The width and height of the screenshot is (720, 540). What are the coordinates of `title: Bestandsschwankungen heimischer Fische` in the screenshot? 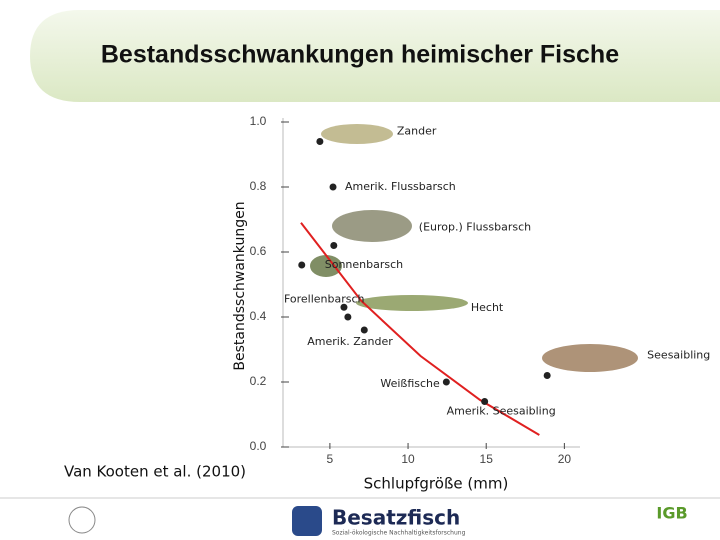 It's located at (360, 55).